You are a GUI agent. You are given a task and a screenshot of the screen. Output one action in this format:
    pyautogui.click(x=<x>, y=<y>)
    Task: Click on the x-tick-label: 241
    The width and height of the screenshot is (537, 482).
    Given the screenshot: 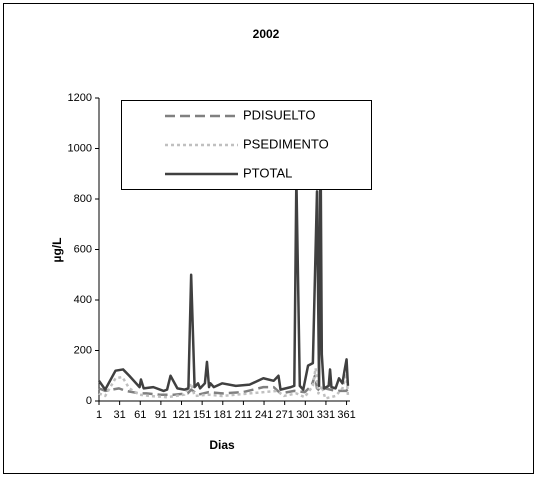 What is the action you would take?
    pyautogui.click(x=264, y=415)
    